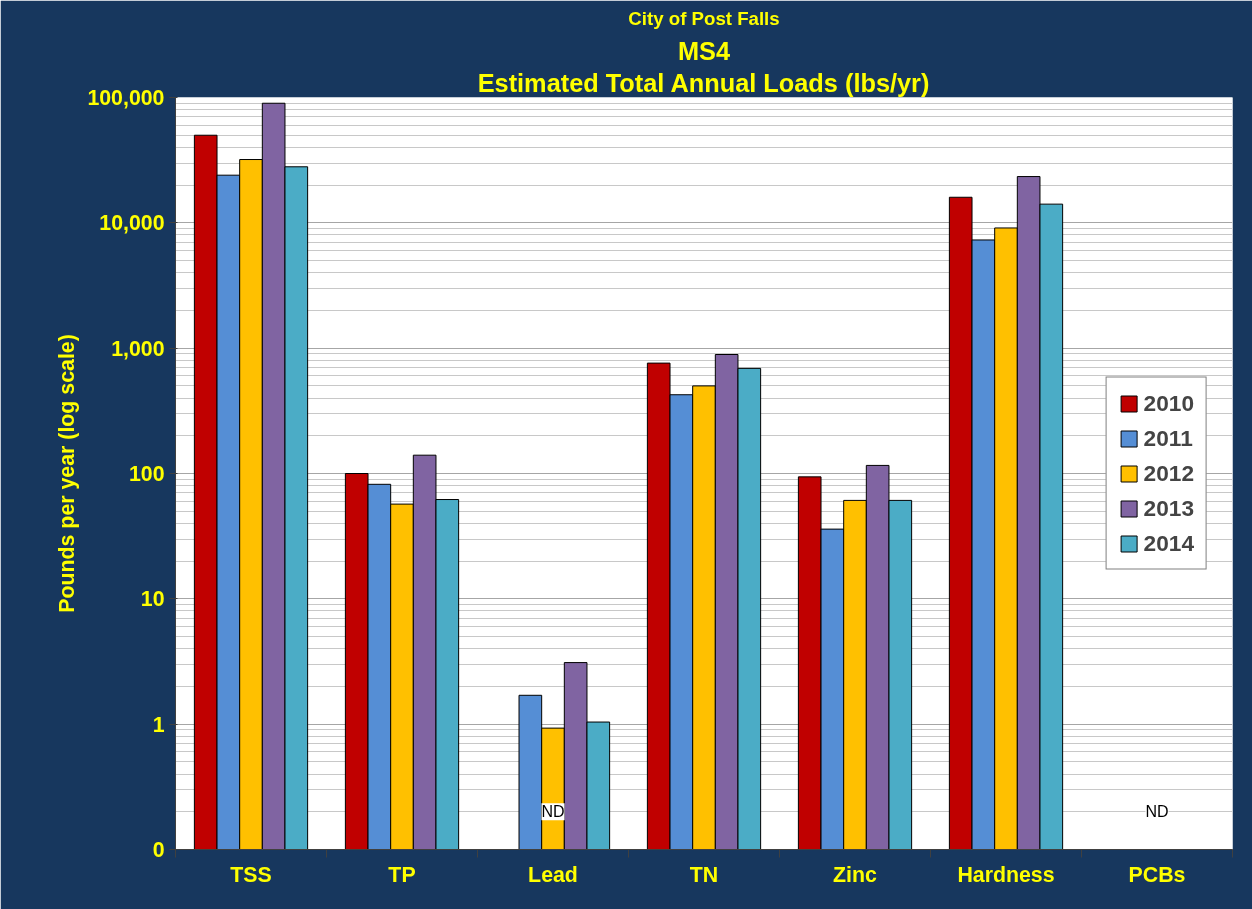 The height and width of the screenshot is (909, 1252). Describe the element at coordinates (146, 474) in the screenshot. I see `y-tick-label: 100` at that location.